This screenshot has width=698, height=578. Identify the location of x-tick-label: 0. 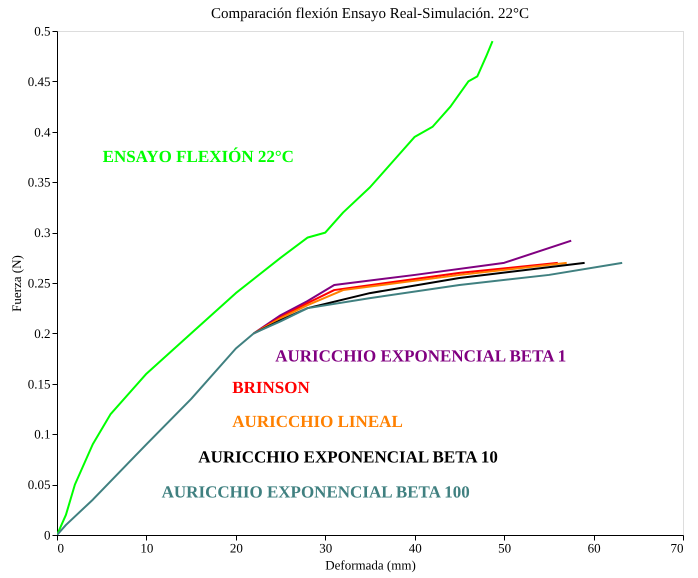
(61, 548).